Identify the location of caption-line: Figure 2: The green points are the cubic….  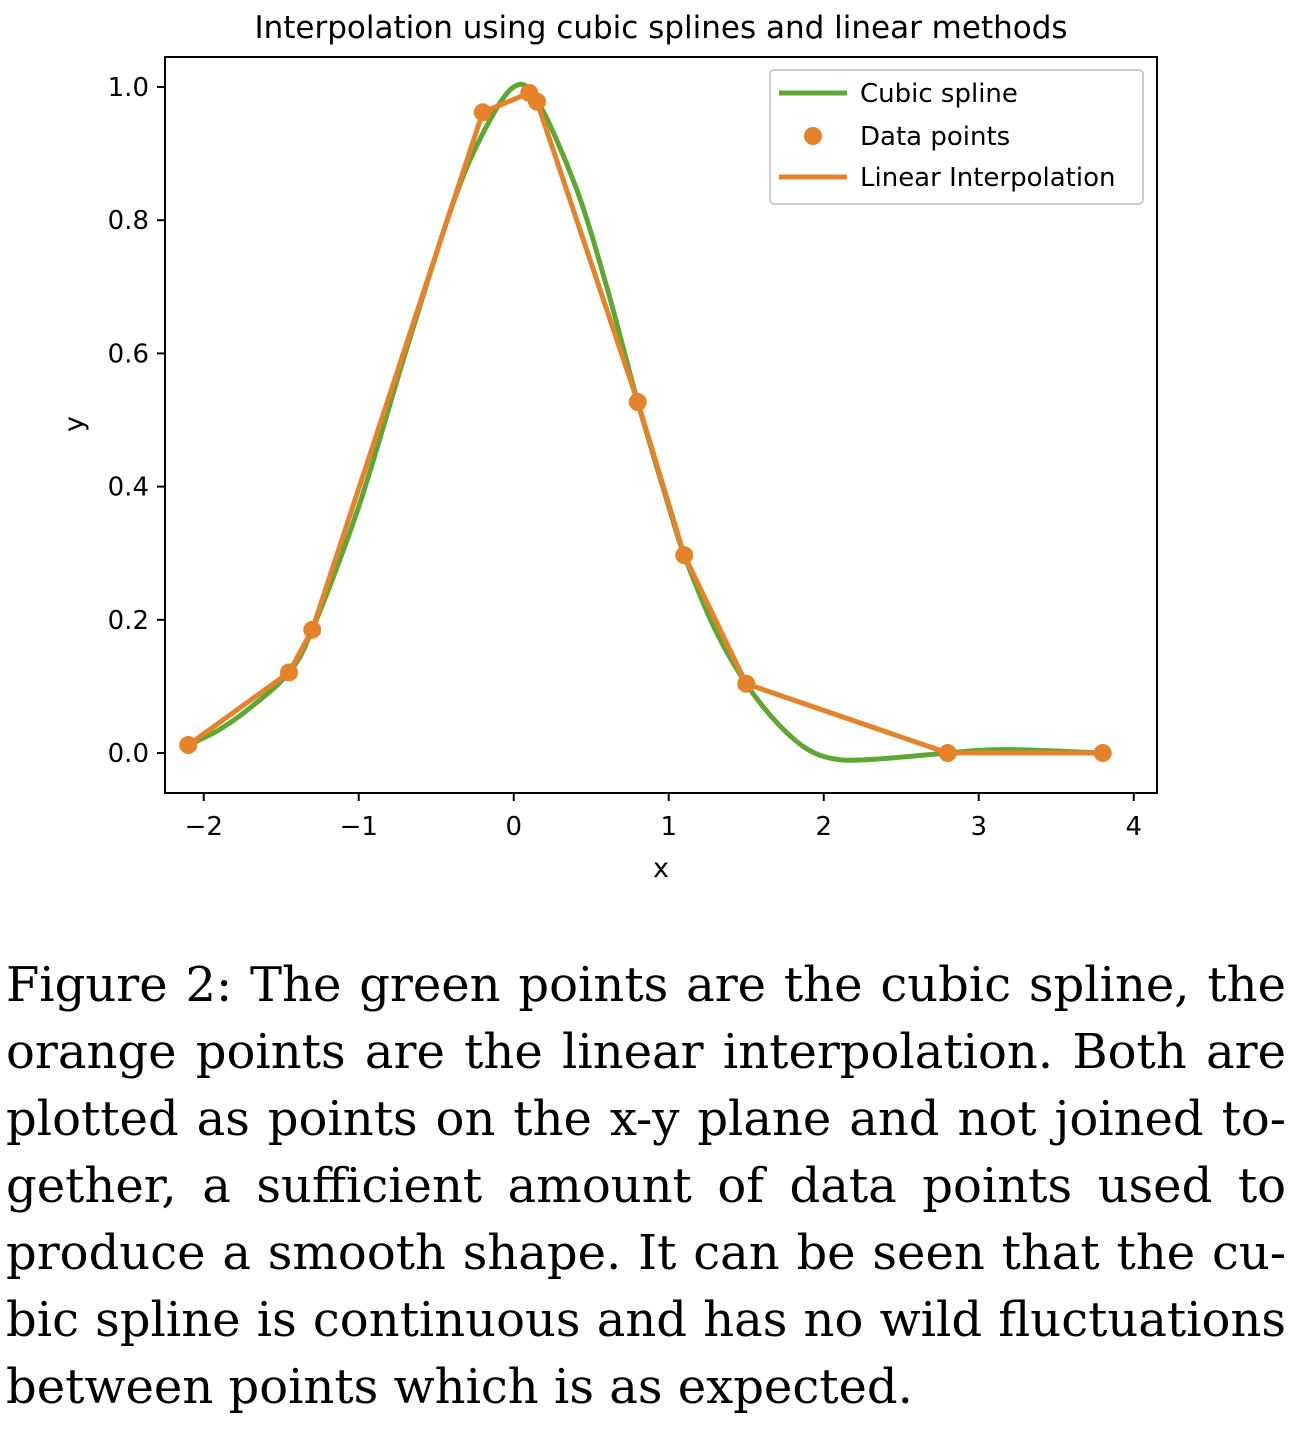
(646, 985).